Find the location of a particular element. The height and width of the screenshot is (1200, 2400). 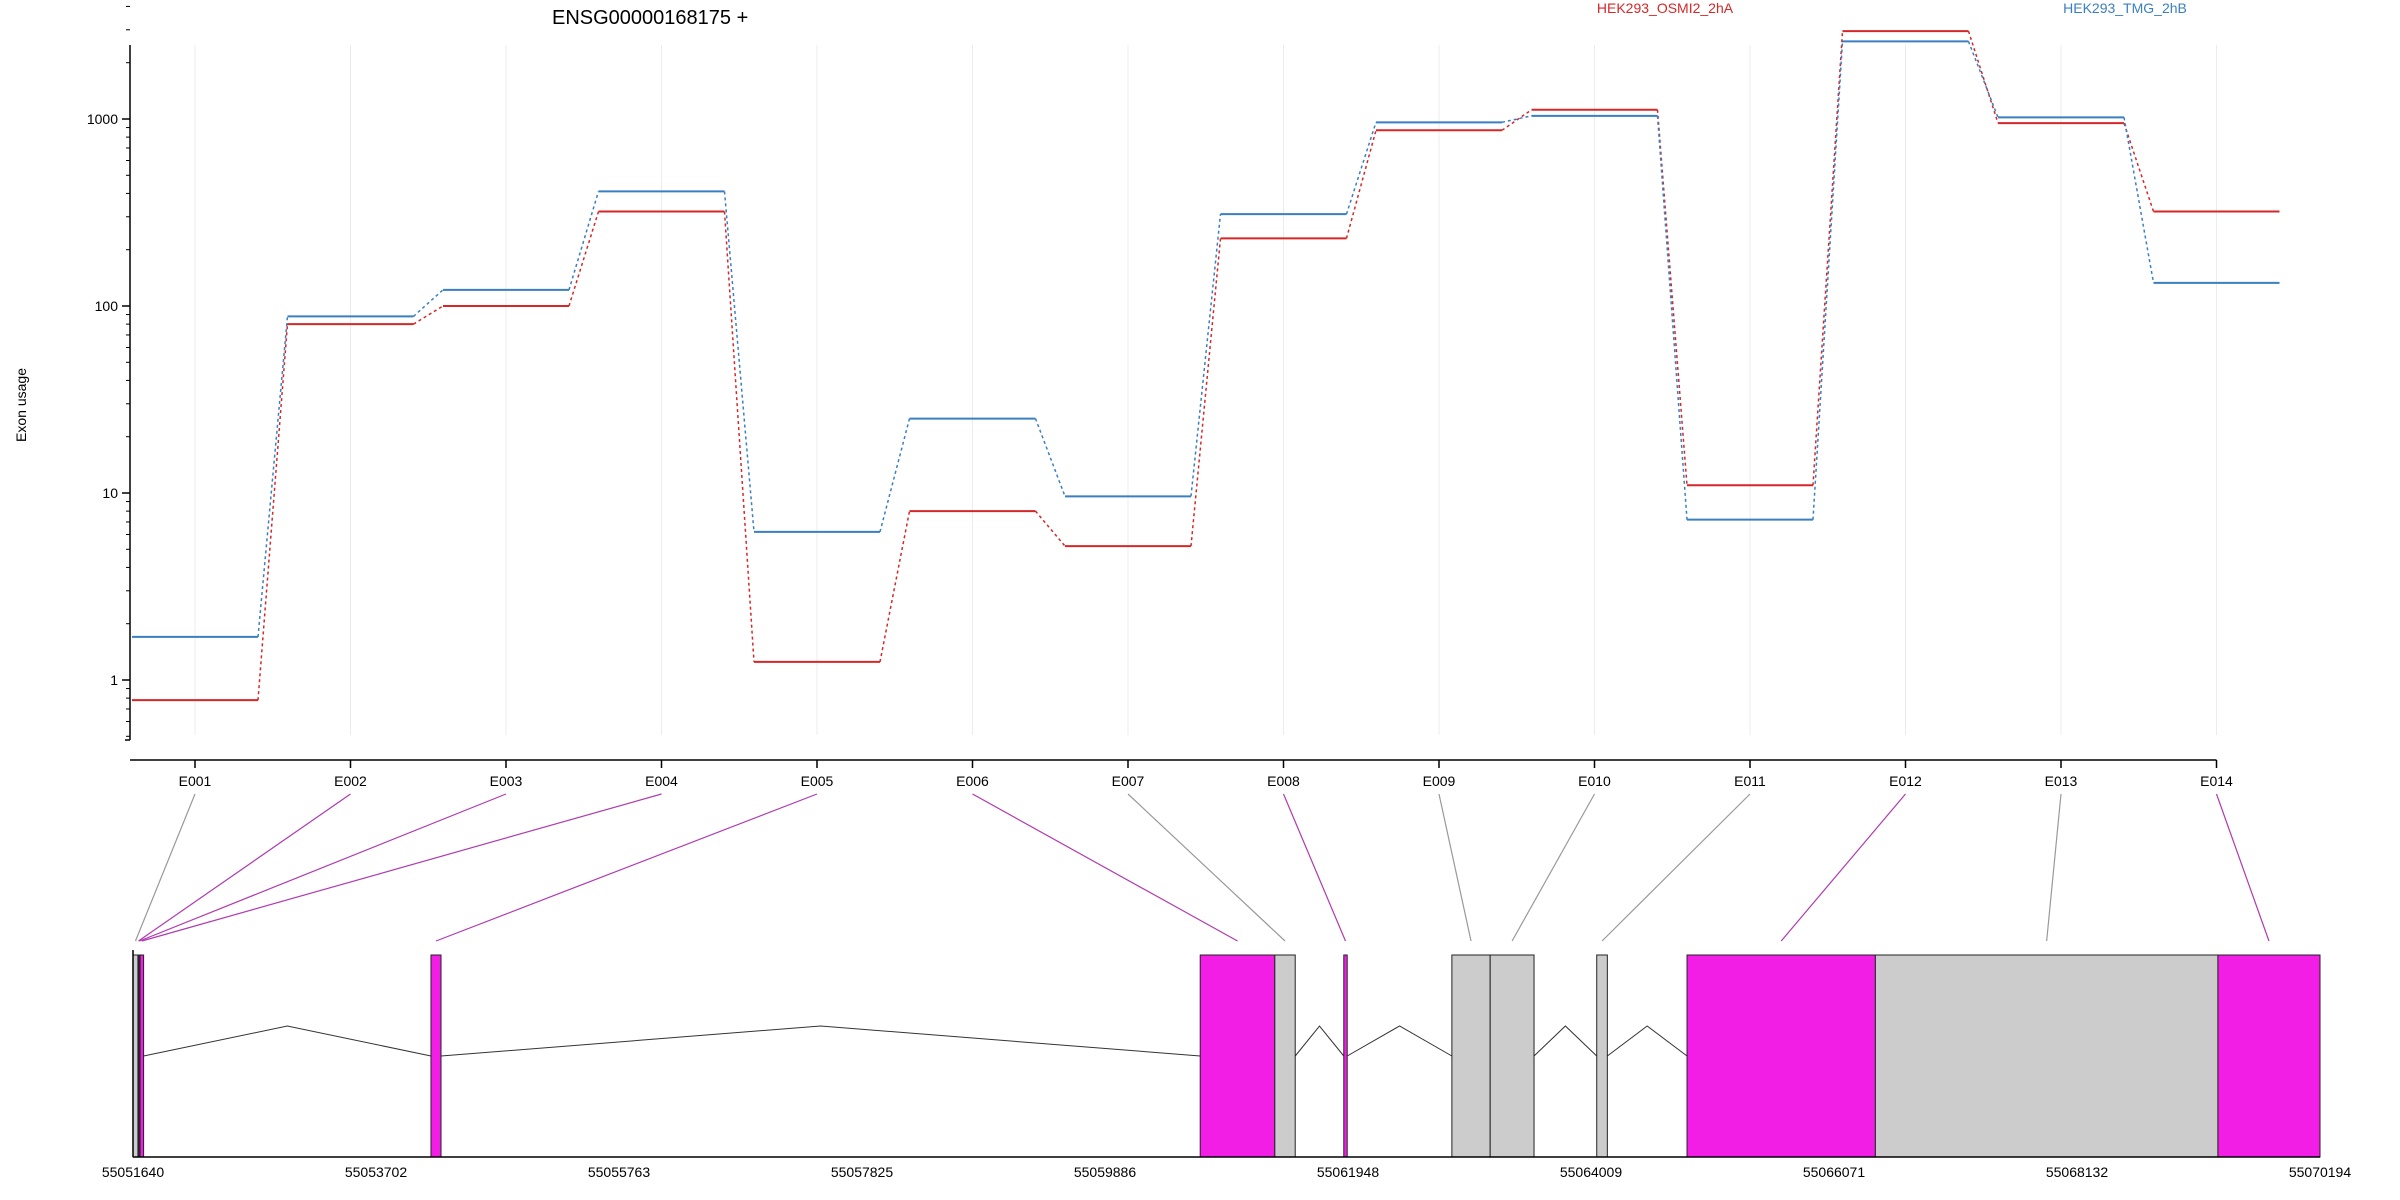

exon-link-E004 is located at coordinates (401, 867).